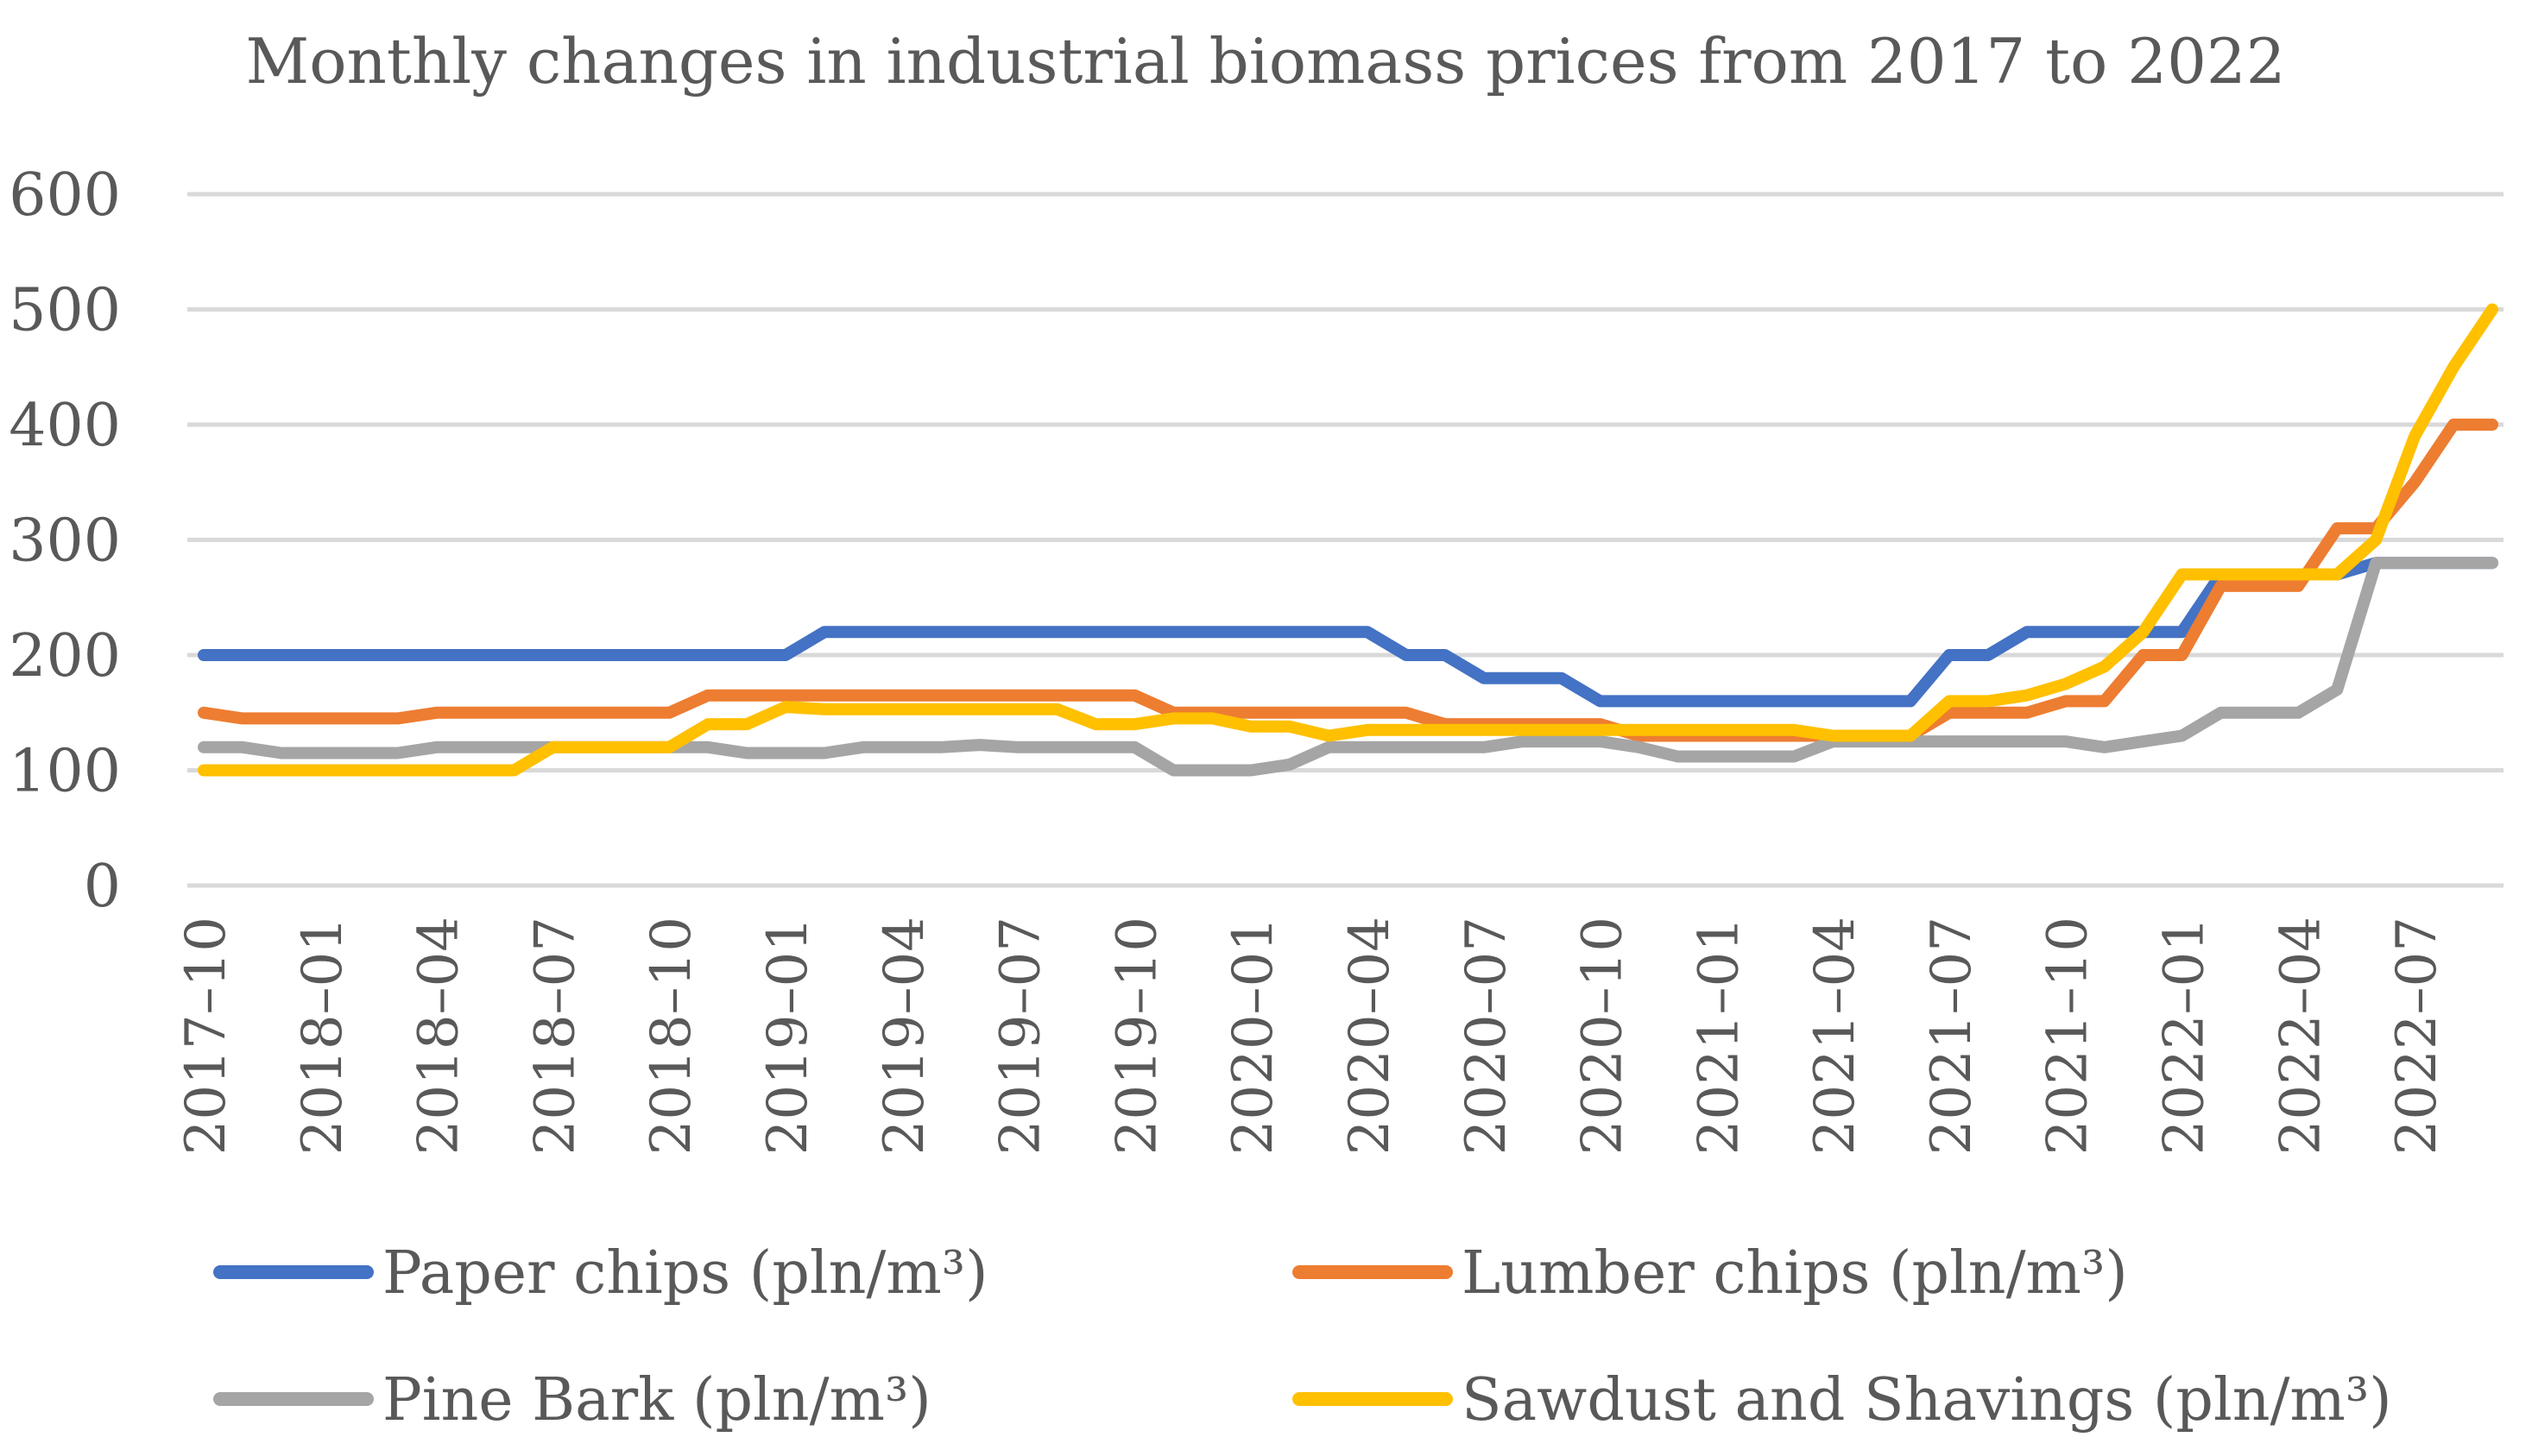 The width and height of the screenshot is (2532, 1456). What do you see at coordinates (2301, 1036) in the screenshot?
I see `x-tick-label: 2022–04` at bounding box center [2301, 1036].